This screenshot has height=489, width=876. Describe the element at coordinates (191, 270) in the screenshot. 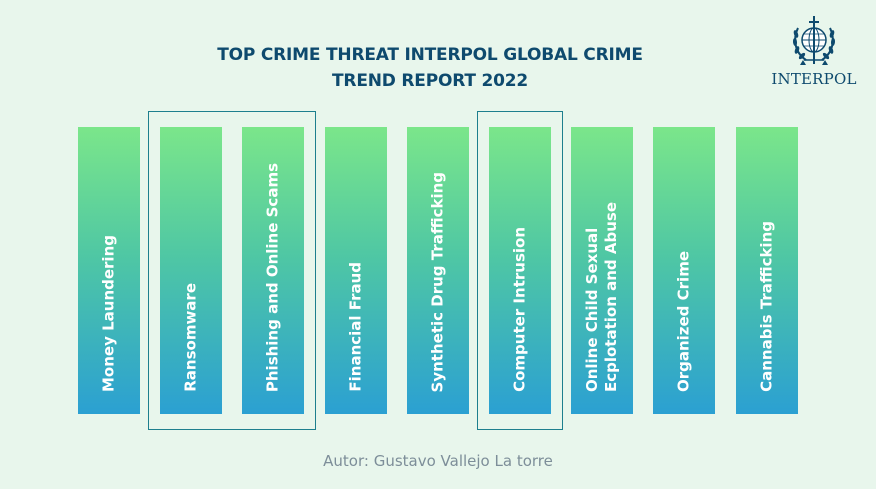

I see `threat-bar: Ransomware` at that location.